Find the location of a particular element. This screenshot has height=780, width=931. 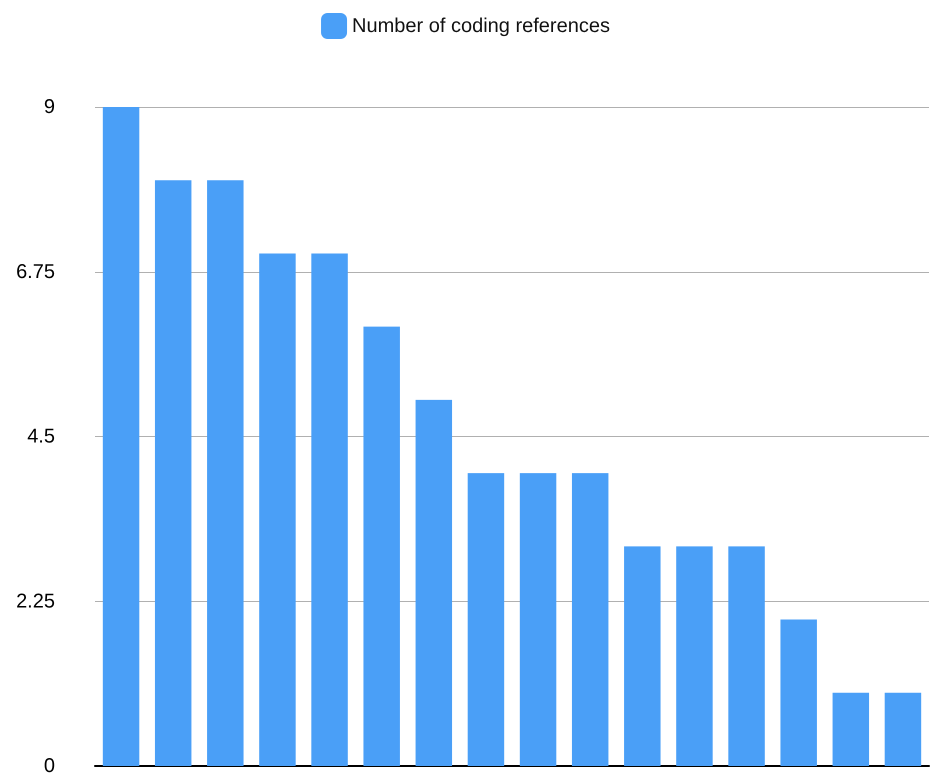

y-tick-label: 4.5 is located at coordinates (41, 437).